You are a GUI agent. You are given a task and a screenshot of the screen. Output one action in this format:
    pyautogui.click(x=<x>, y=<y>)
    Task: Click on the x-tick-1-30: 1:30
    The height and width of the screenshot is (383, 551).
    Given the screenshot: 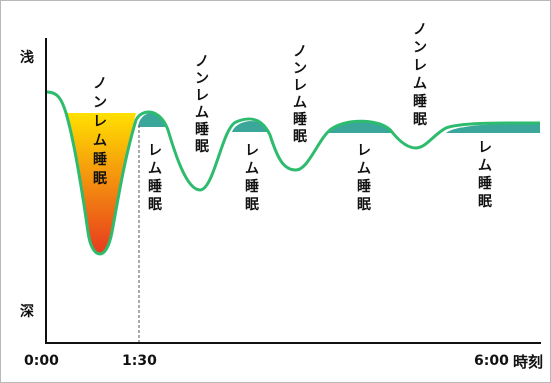 What is the action you would take?
    pyautogui.click(x=139, y=361)
    